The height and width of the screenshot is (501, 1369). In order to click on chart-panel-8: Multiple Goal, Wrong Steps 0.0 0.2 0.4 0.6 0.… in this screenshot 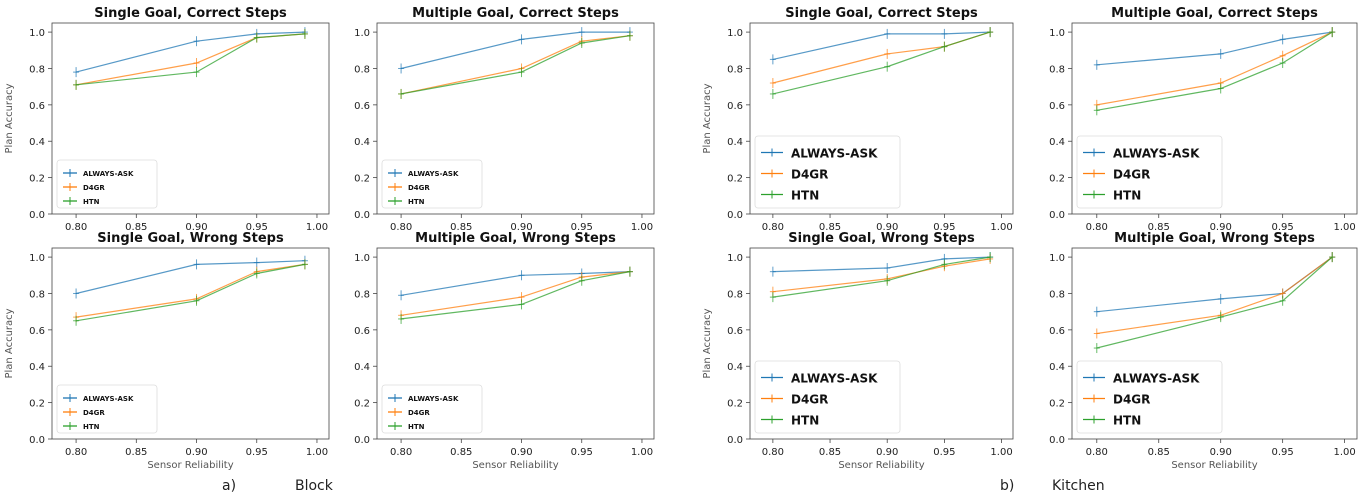, I will do `click(1203, 351)`.